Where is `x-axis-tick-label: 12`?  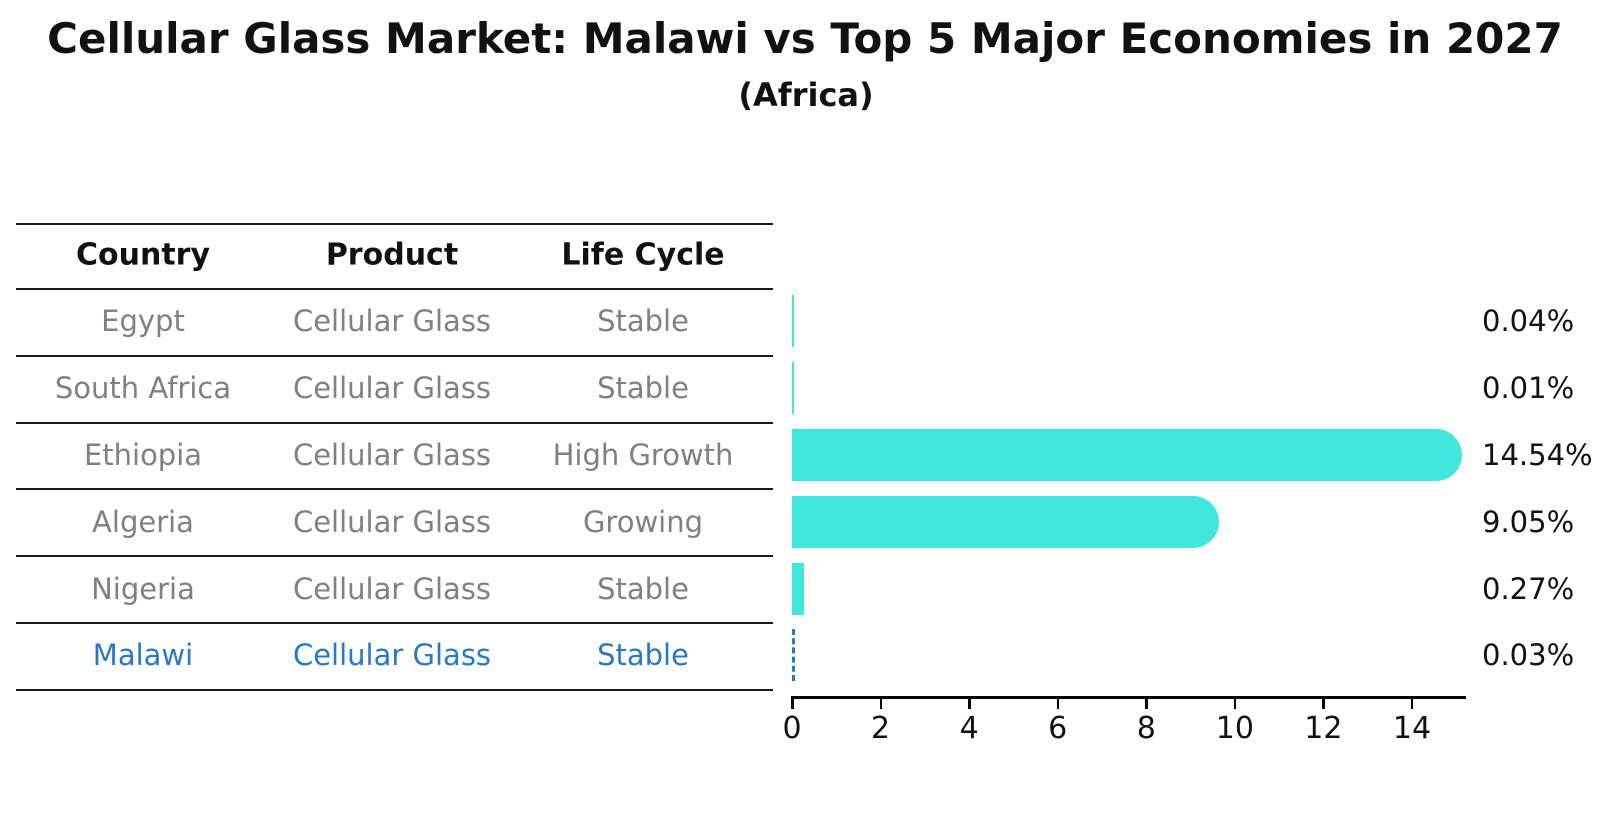
x-axis-tick-label: 12 is located at coordinates (1323, 728).